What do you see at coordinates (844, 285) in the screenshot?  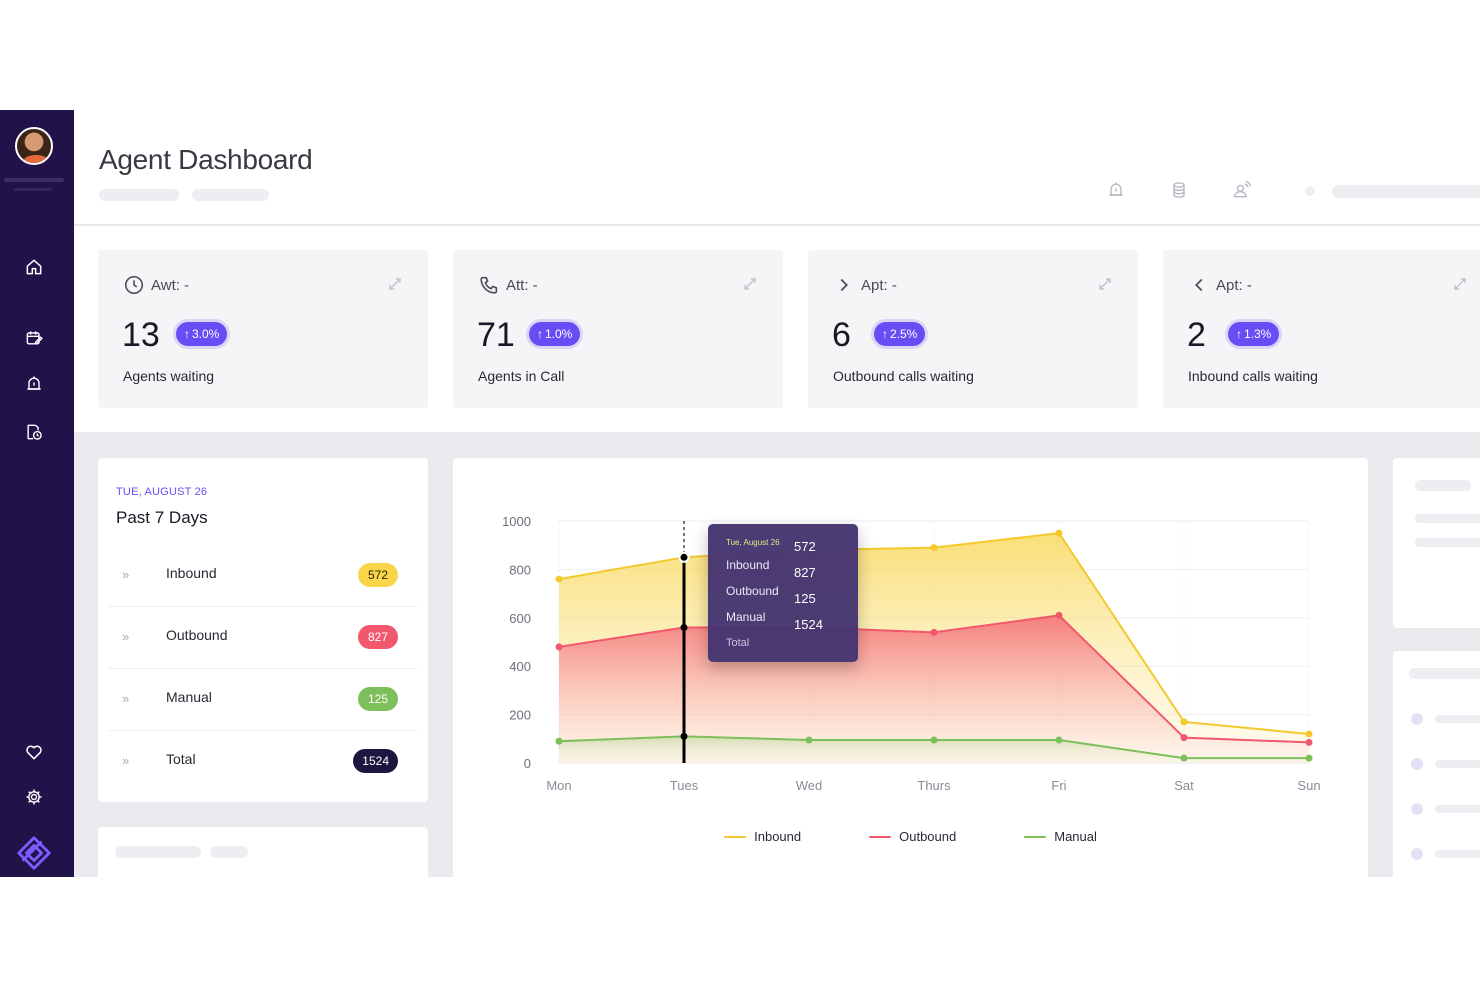 I see `chevron-right-icon` at bounding box center [844, 285].